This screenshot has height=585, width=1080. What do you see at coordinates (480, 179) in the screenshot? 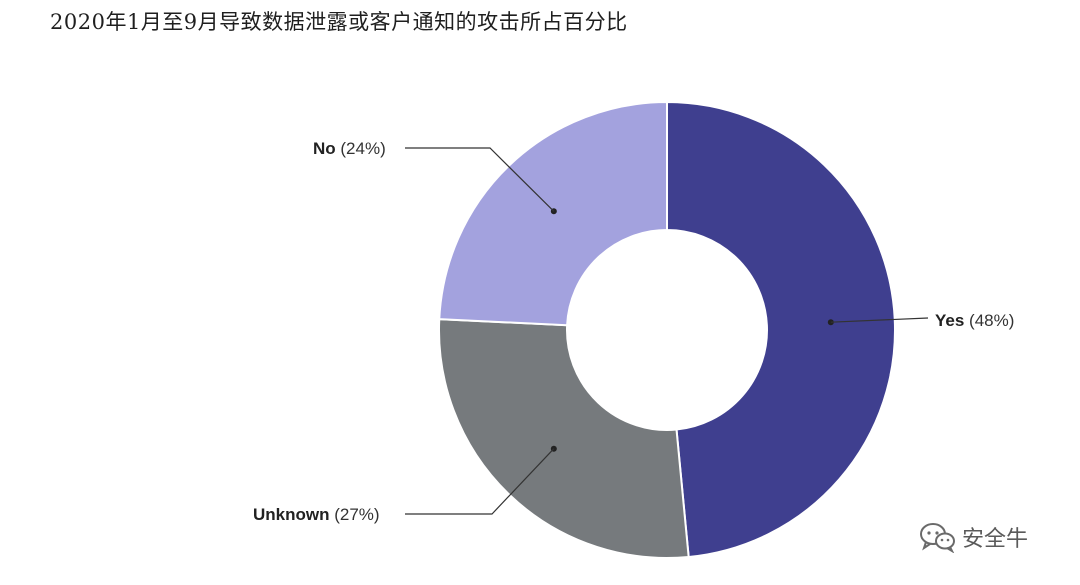
I see `leader-line-no` at bounding box center [480, 179].